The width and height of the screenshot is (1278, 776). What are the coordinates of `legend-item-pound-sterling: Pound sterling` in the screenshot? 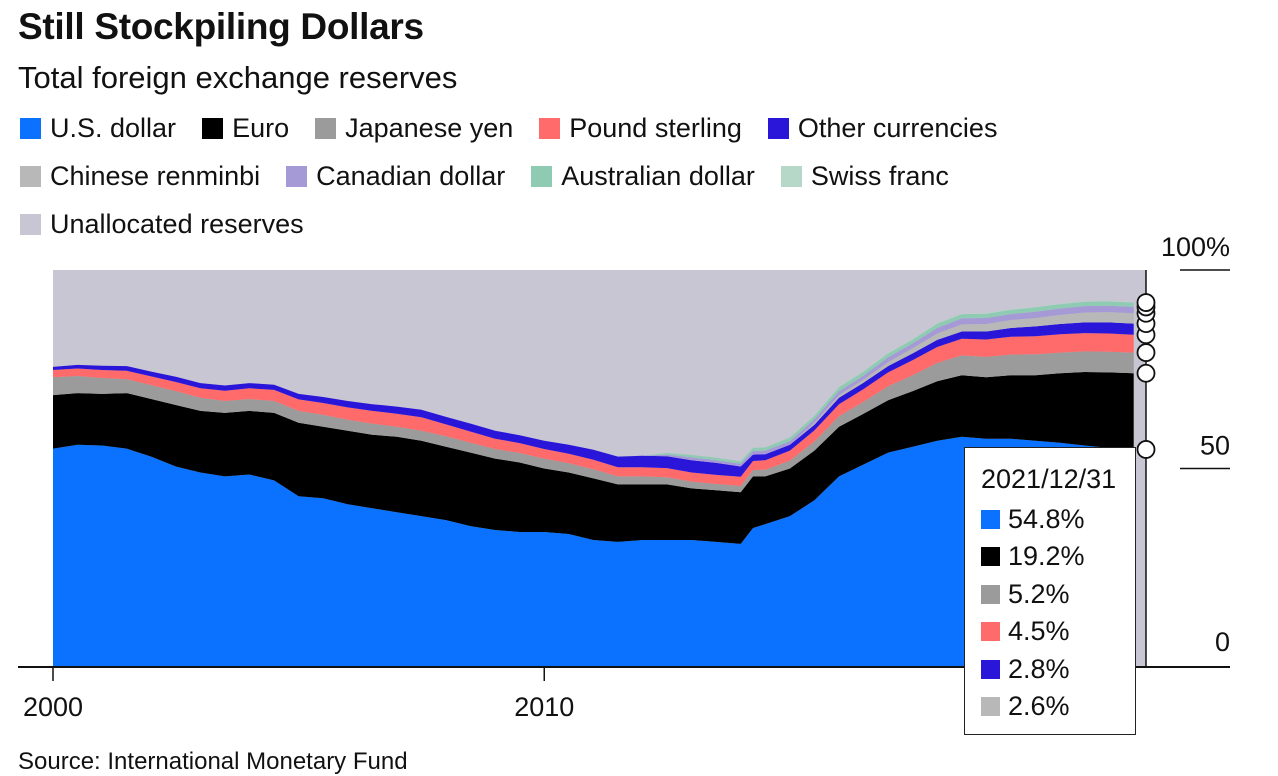 It's located at (640, 127).